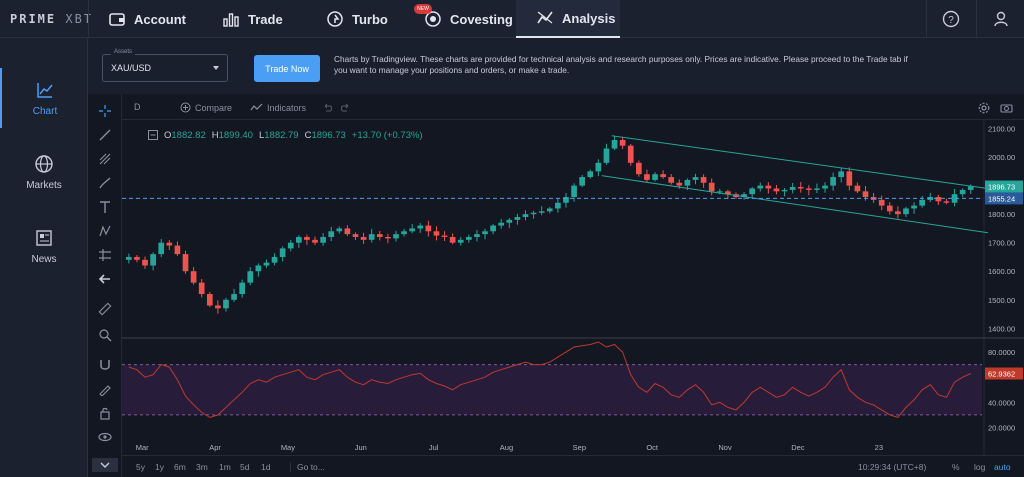 This screenshot has height=477, width=1024. I want to click on profile-button, so click(1000, 19).